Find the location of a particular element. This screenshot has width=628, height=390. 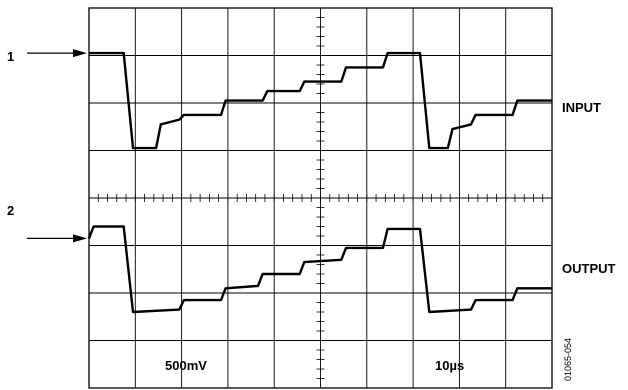

series-label-output: OUTPUT is located at coordinates (589, 268).